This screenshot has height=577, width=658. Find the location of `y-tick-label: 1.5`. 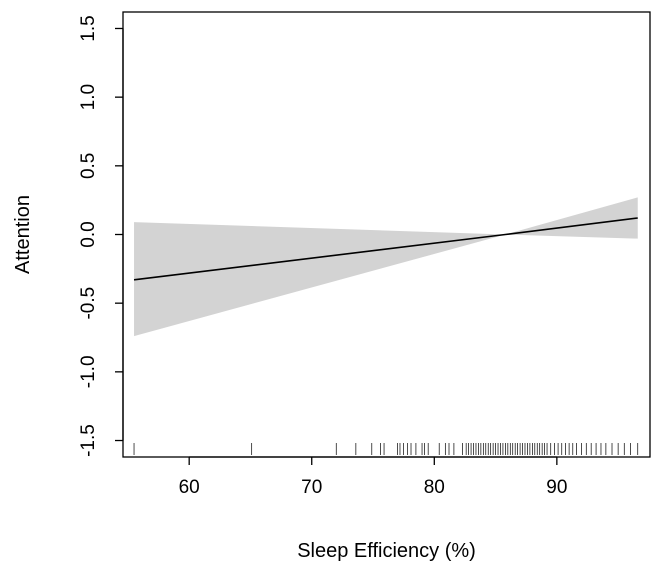

y-tick-label: 1.5 is located at coordinates (88, 28).